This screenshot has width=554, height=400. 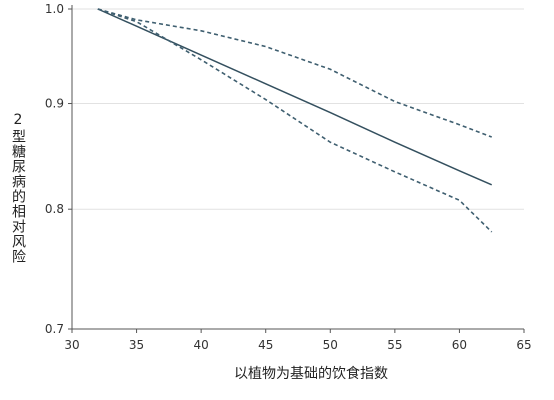 What do you see at coordinates (330, 345) in the screenshot?
I see `x-tick-label: 50` at bounding box center [330, 345].